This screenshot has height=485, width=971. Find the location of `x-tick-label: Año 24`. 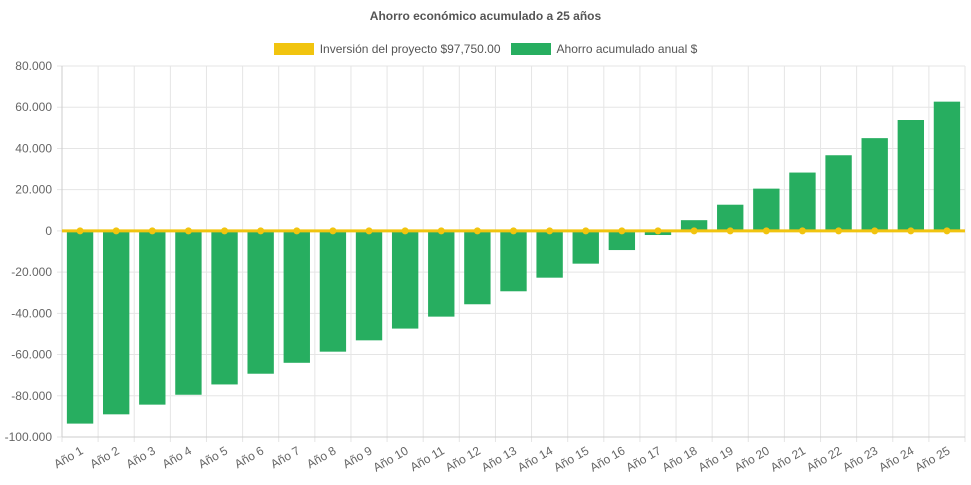

x-tick-label: Año 24 is located at coordinates (896, 458).